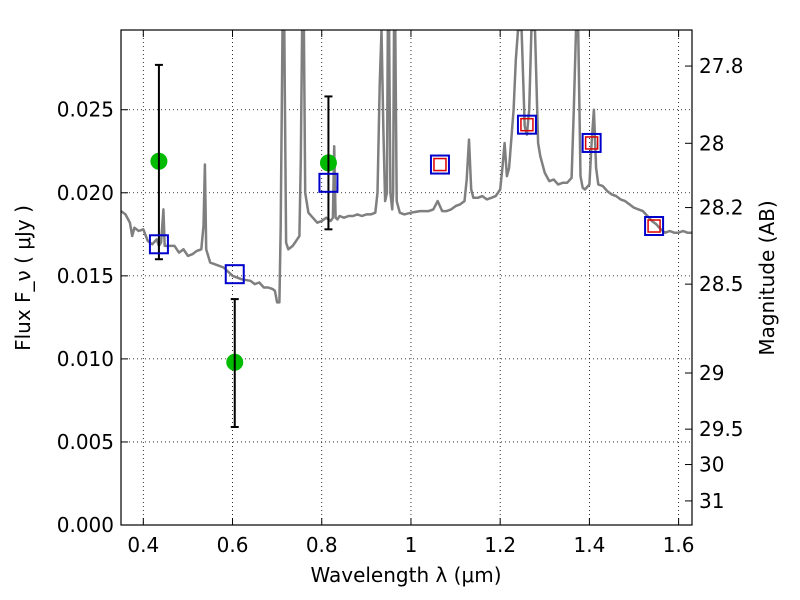 The image size is (800, 600). I want to click on right-tick-label: 31, so click(711, 501).